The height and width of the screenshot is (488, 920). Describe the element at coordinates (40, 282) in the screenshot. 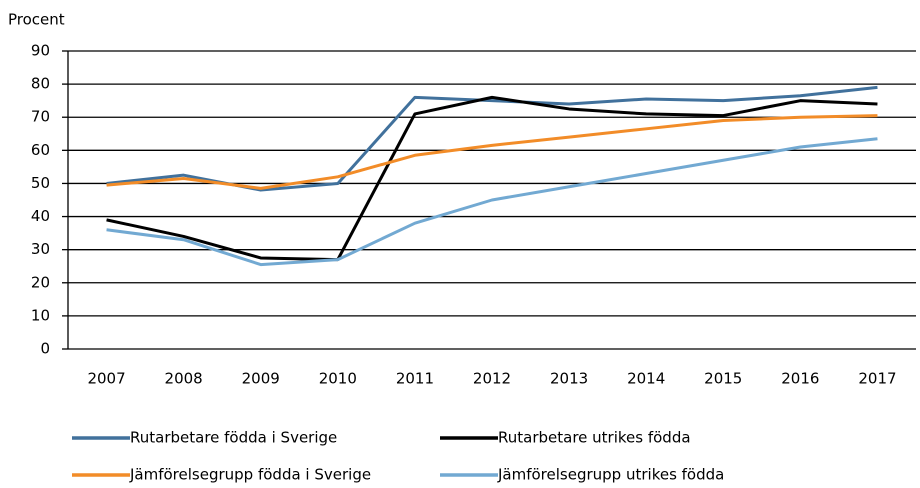

I see `y-tick-label: 20` at that location.